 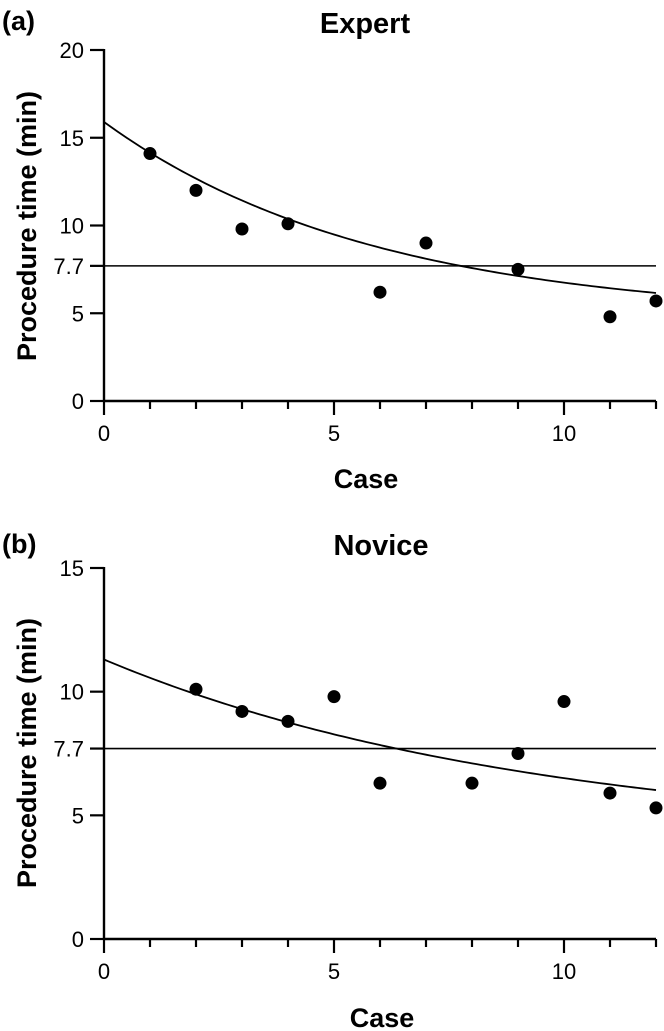 What do you see at coordinates (18, 21) in the screenshot?
I see `panel-label: (a)` at bounding box center [18, 21].